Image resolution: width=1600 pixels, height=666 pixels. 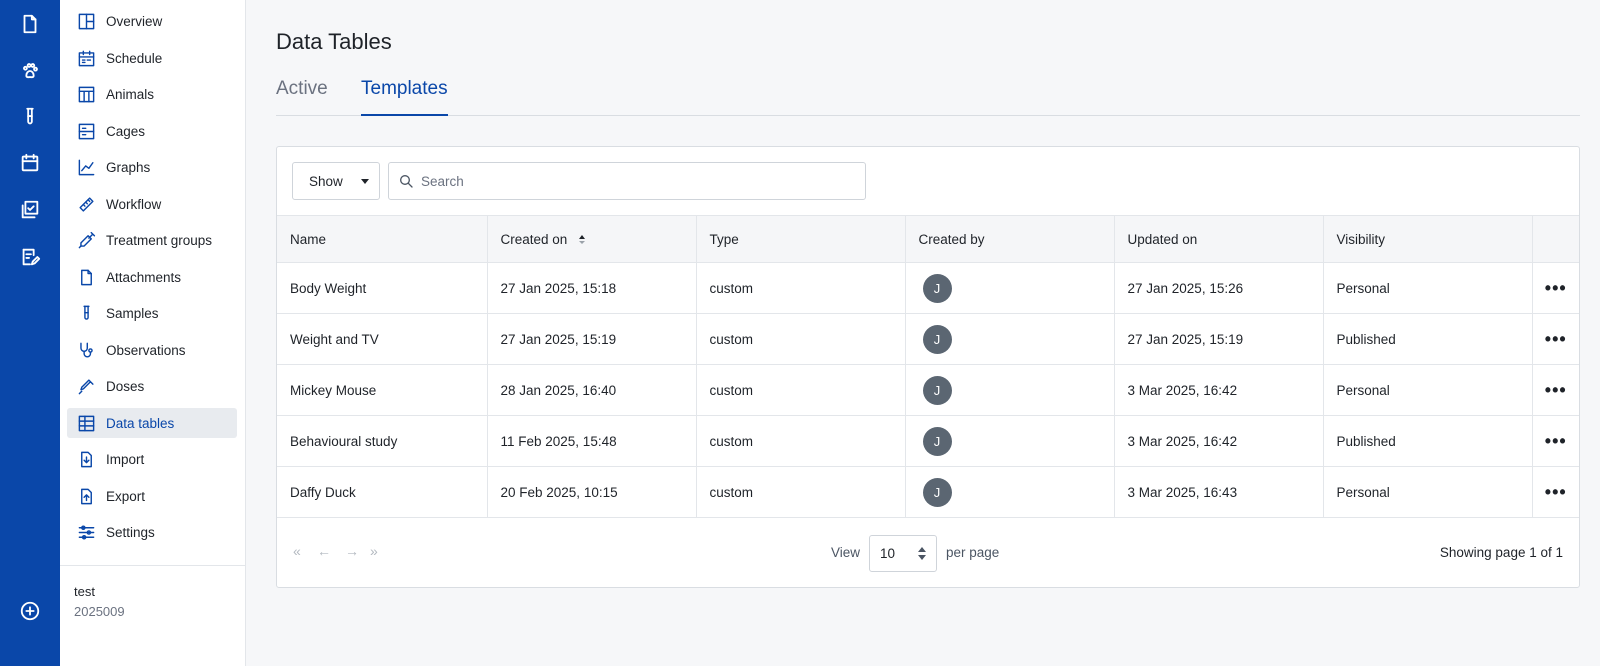 I want to click on animals-table-icon, so click(x=86, y=94).